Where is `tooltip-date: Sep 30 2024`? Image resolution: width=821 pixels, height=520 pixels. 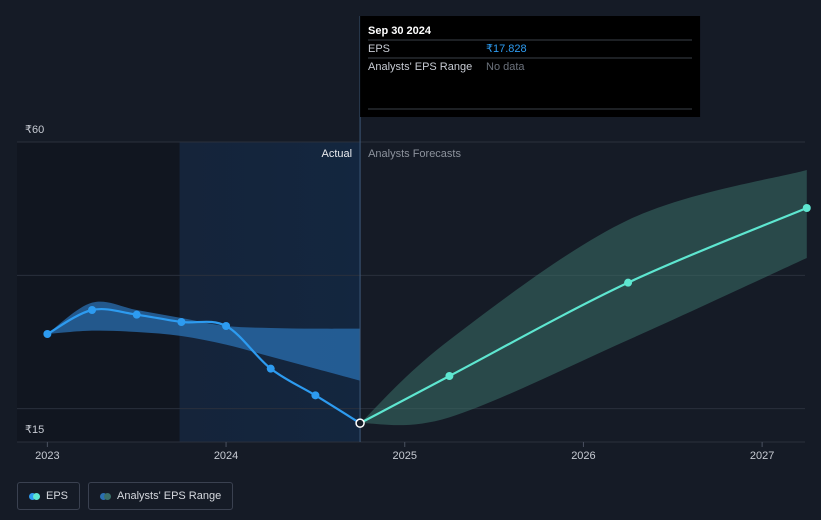 tooltip-date: Sep 30 2024 is located at coordinates (400, 31).